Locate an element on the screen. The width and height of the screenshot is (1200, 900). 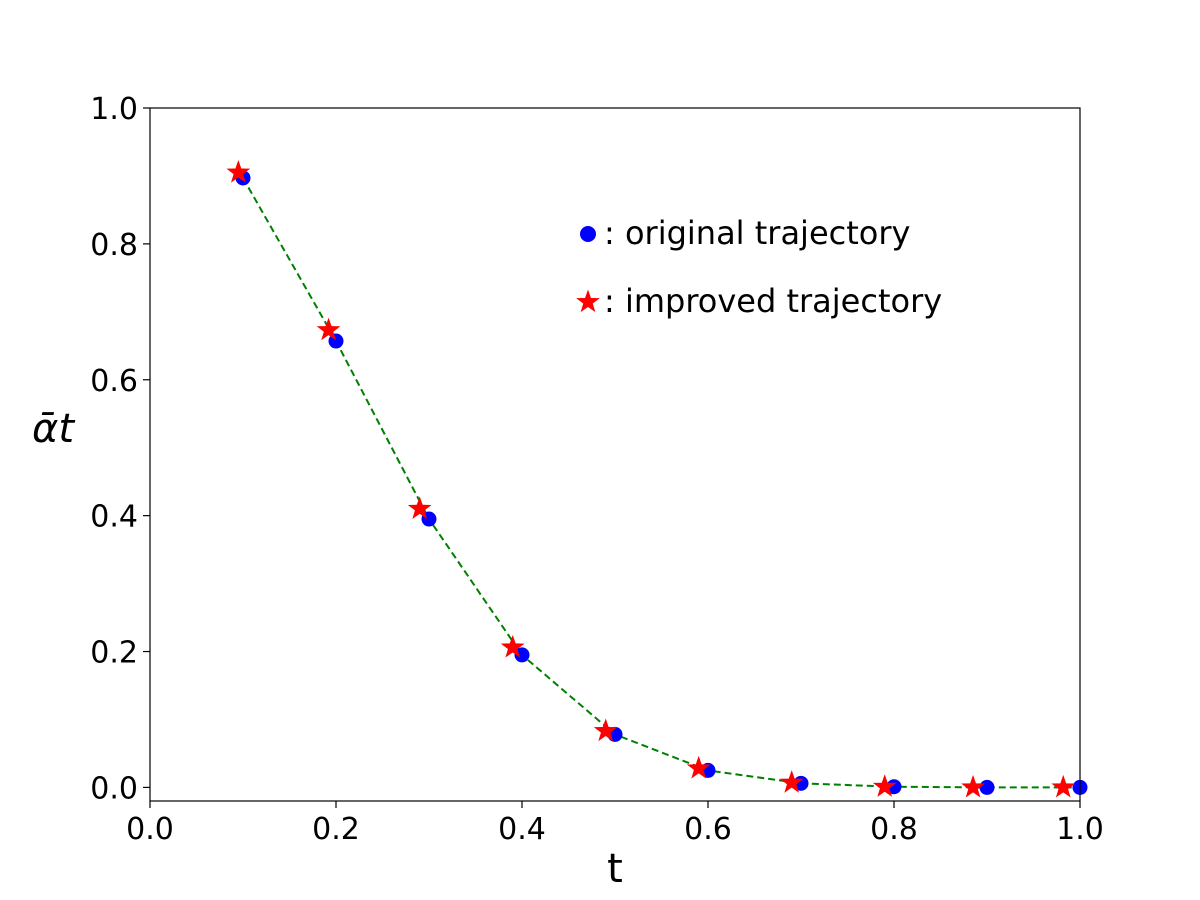
y-tick-label: 1.0 is located at coordinates (114, 109).